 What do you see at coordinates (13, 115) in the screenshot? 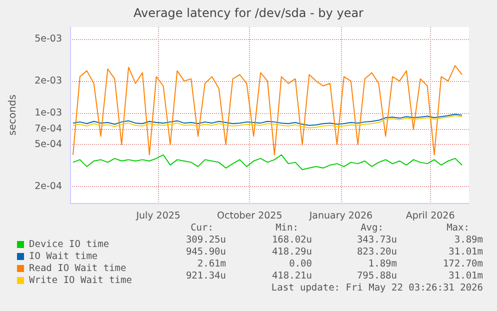
I see `y-axis-title: seconds` at bounding box center [13, 115].